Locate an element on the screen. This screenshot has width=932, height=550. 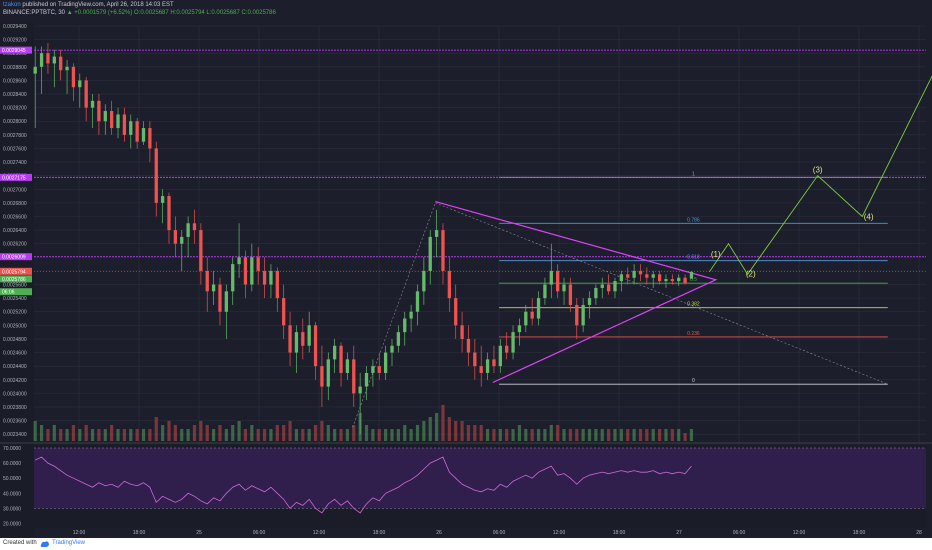
fib-level-label: 0.382 is located at coordinates (693, 305).